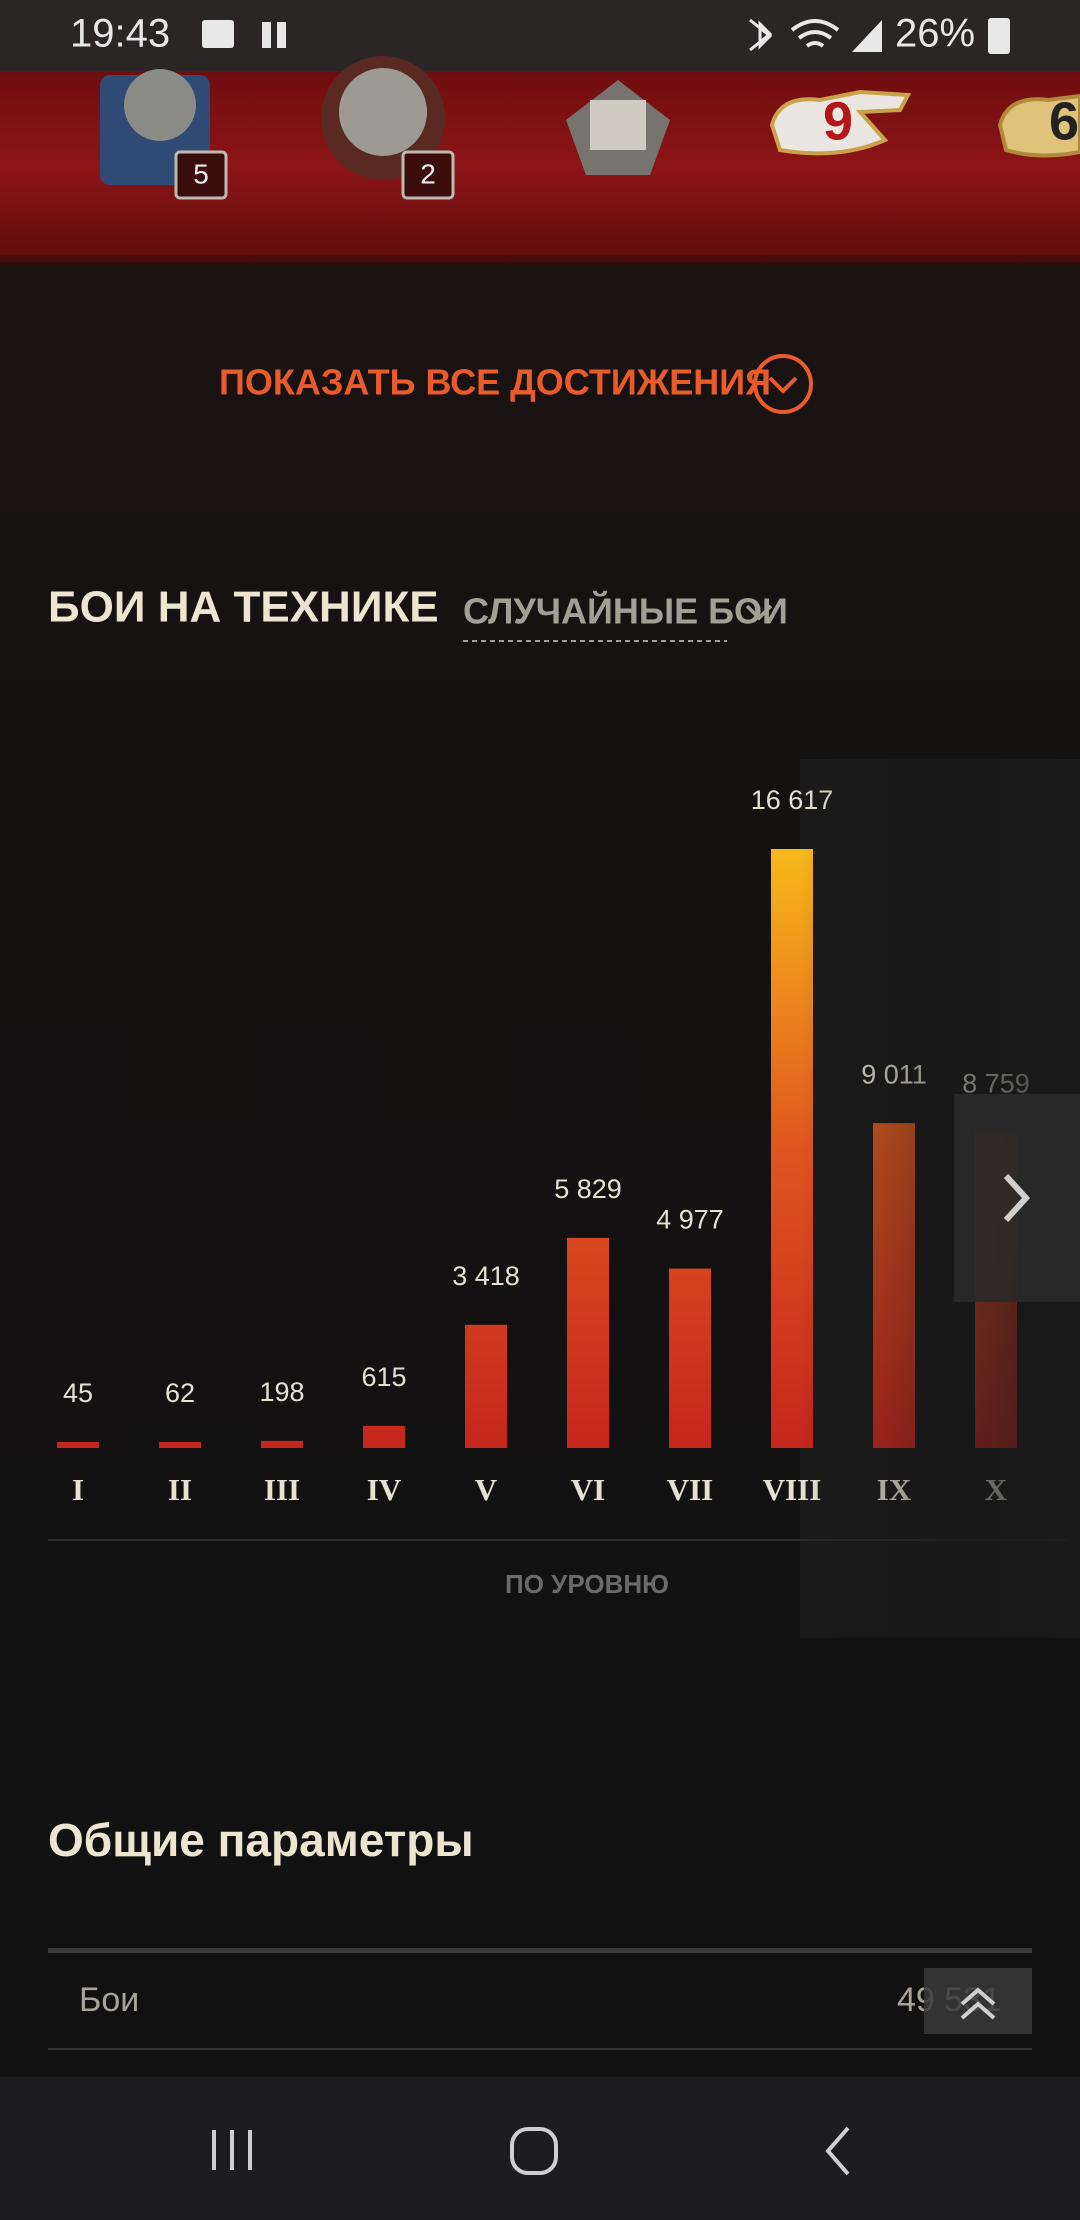 The height and width of the screenshot is (2220, 1080). What do you see at coordinates (281, 1392) in the screenshot?
I see `value-label: 198` at bounding box center [281, 1392].